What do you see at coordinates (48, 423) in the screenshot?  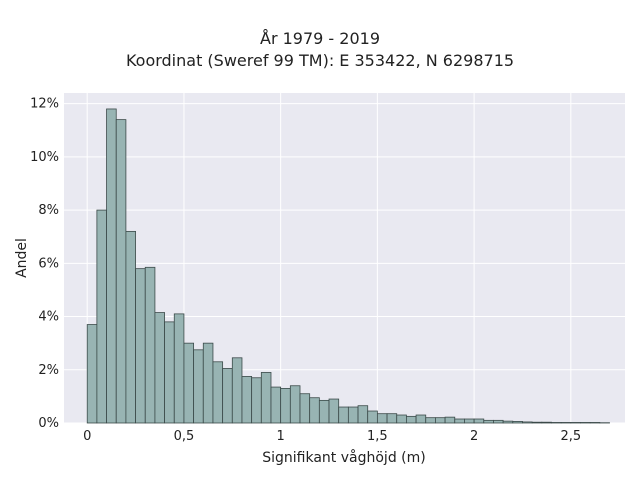 I see `y-tick-label: 0%` at bounding box center [48, 423].